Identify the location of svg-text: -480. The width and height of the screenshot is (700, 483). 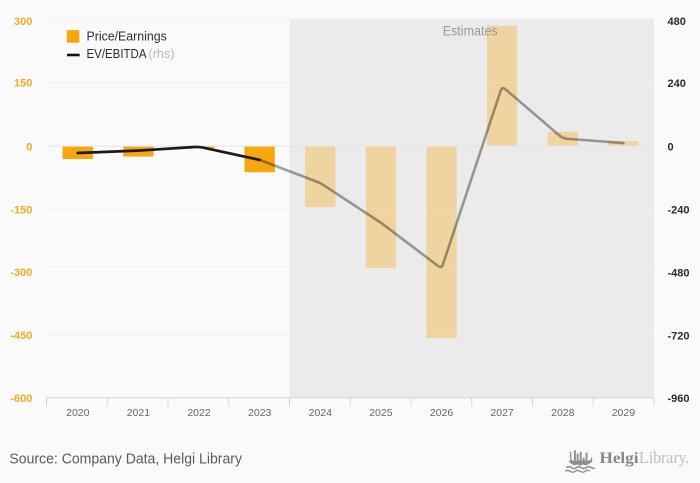
(679, 273).